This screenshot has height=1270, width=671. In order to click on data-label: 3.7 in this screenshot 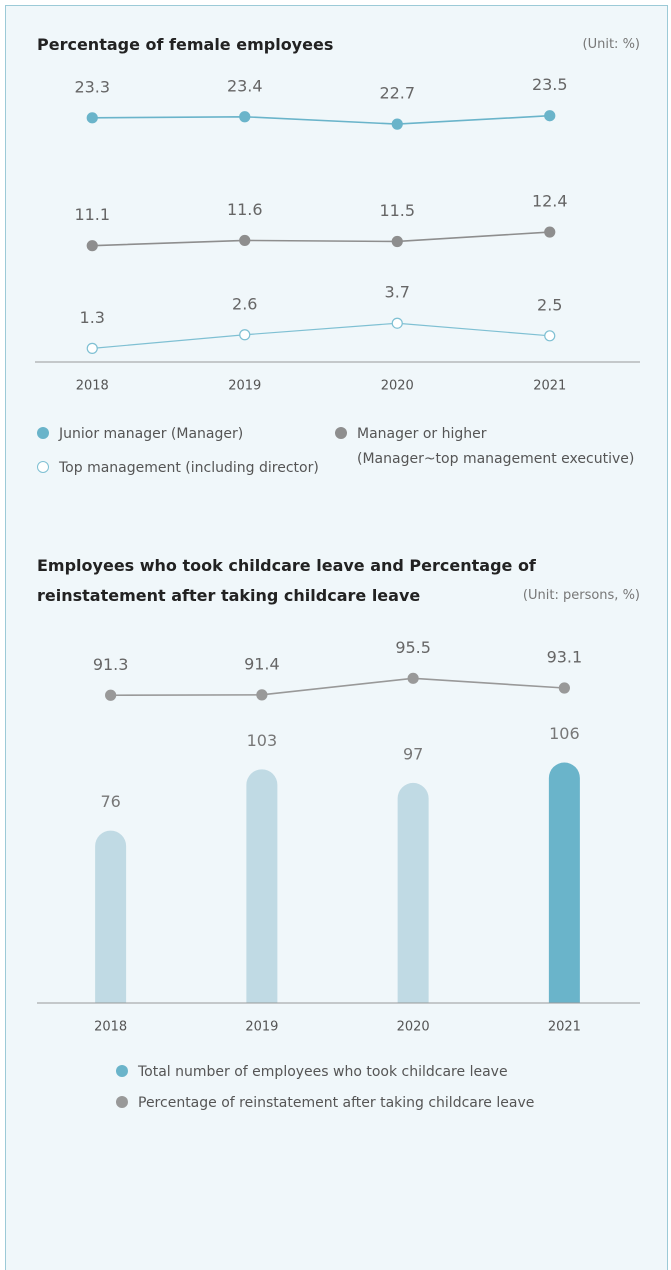, I will do `click(397, 292)`.